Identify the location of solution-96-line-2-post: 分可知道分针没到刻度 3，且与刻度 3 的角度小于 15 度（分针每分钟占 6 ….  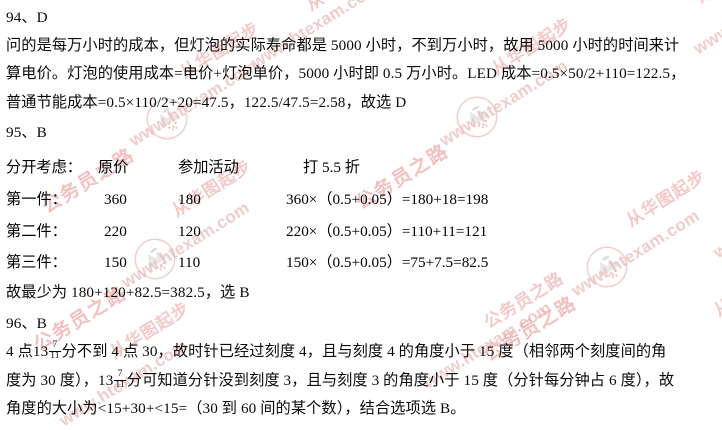
(400, 381).